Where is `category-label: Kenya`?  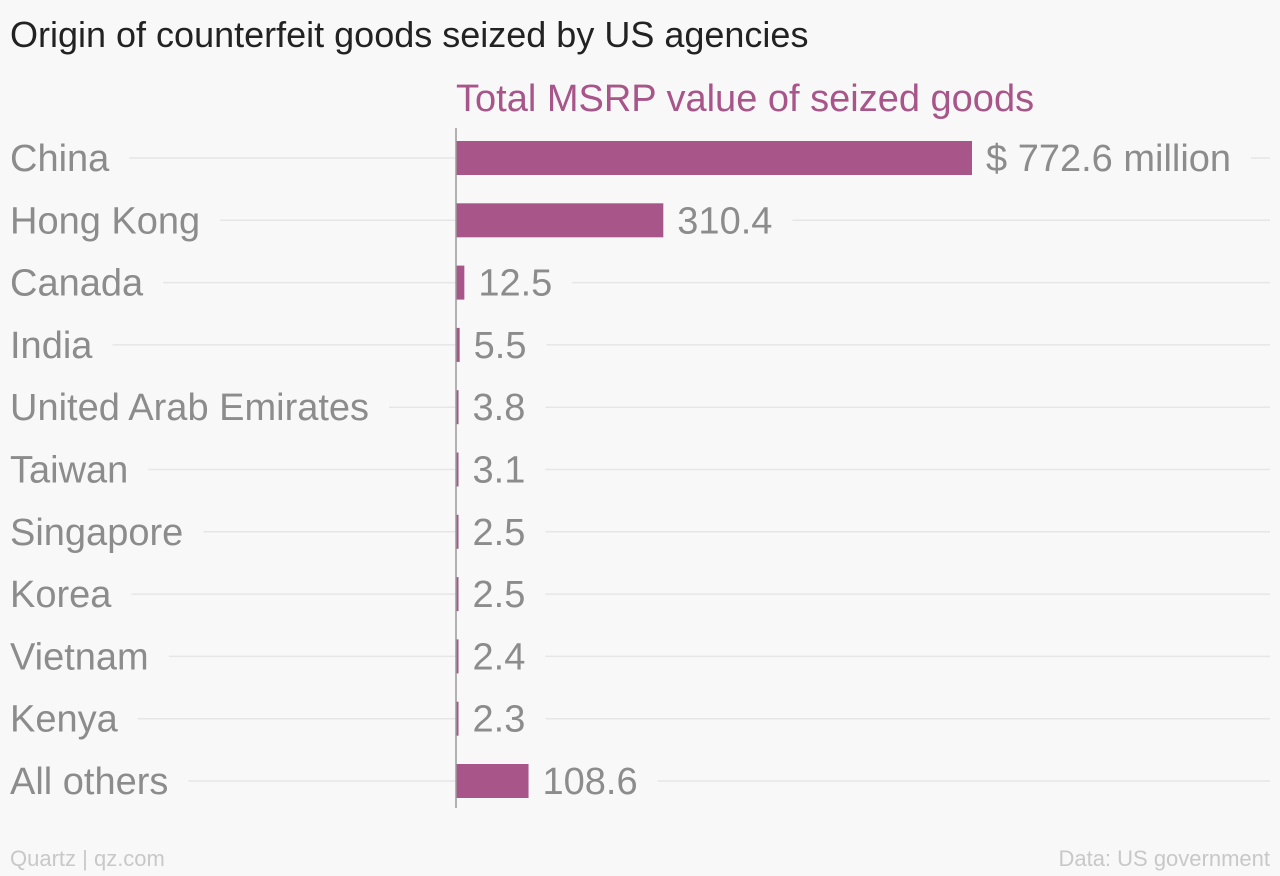
category-label: Kenya is located at coordinates (64, 720).